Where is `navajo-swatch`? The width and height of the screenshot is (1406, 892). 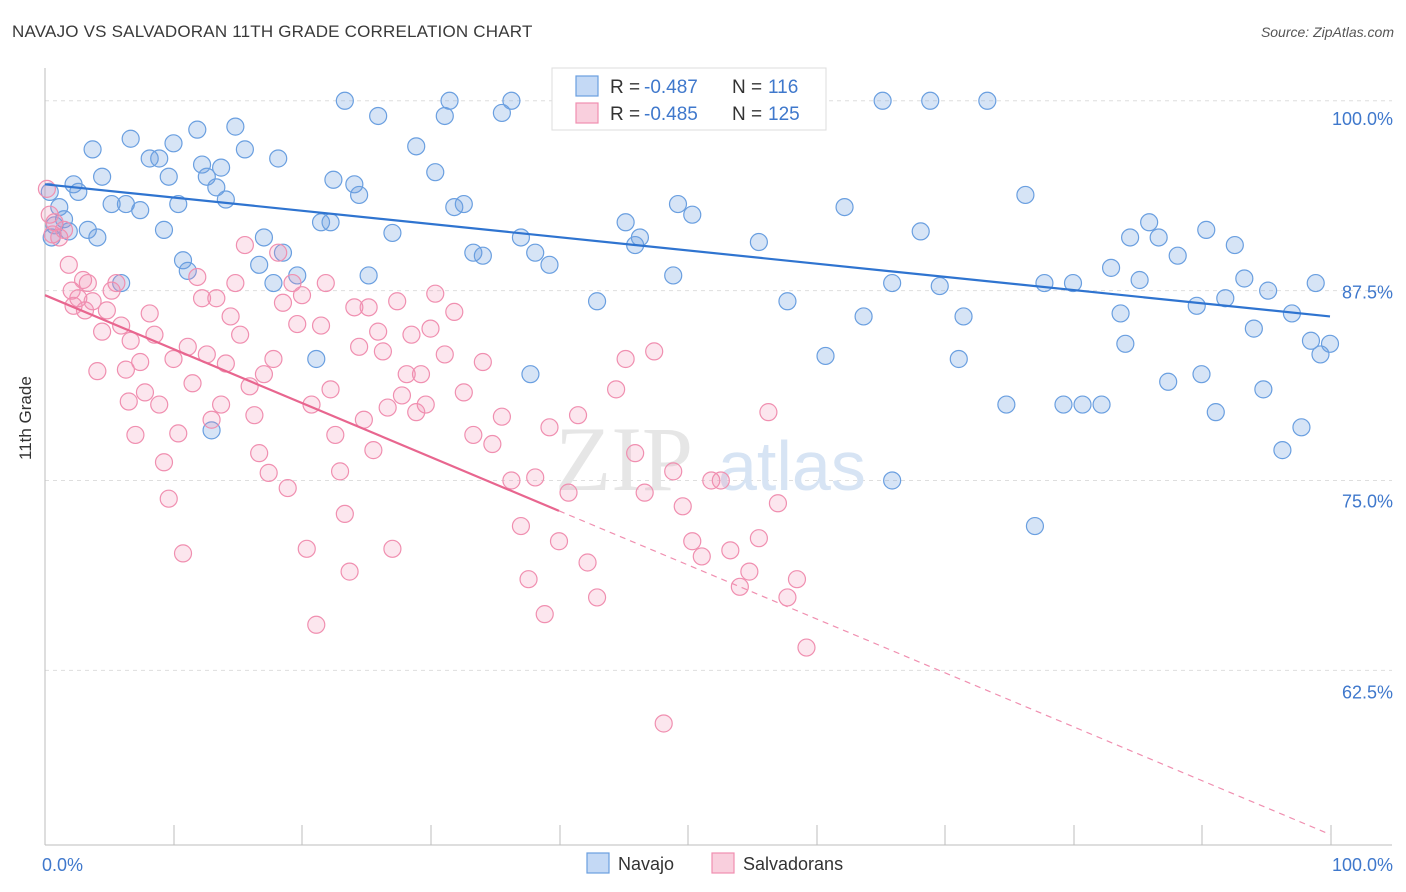 navajo-swatch is located at coordinates (587, 86).